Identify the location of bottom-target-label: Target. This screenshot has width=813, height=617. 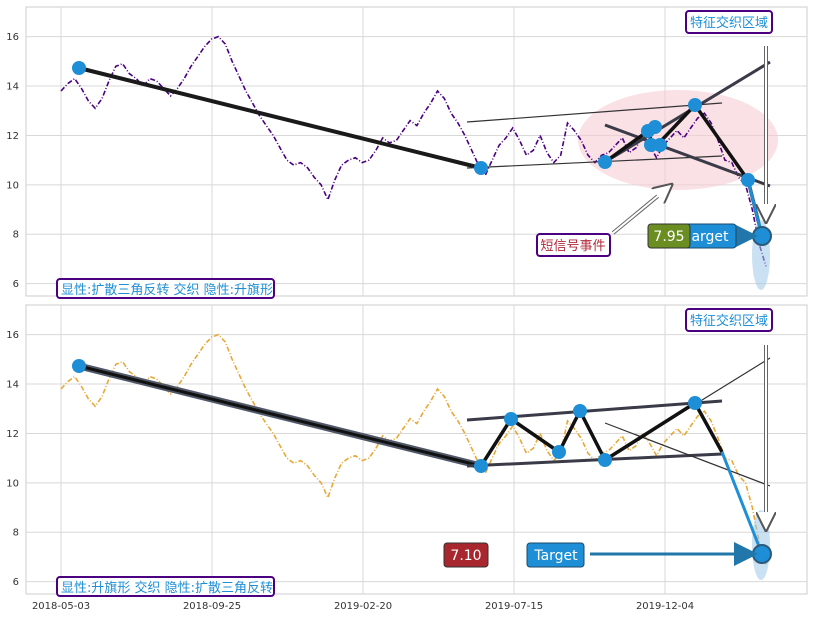
(555, 555).